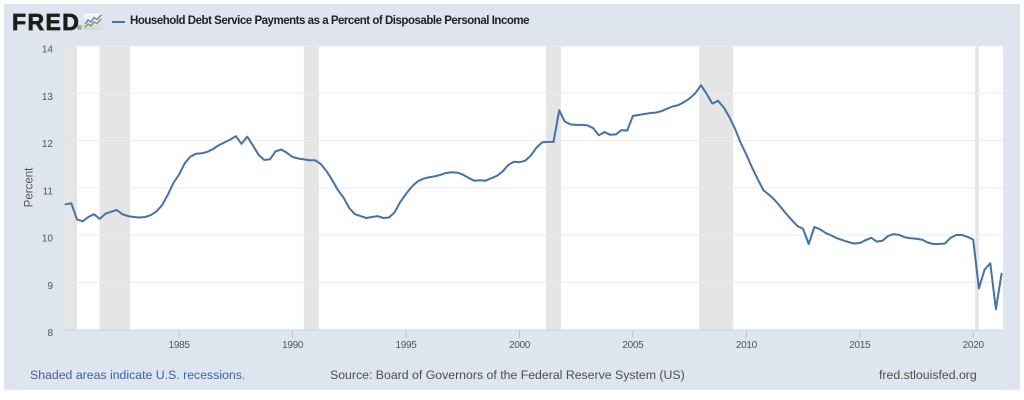  Describe the element at coordinates (293, 345) in the screenshot. I see `svg-text: 1990` at that location.